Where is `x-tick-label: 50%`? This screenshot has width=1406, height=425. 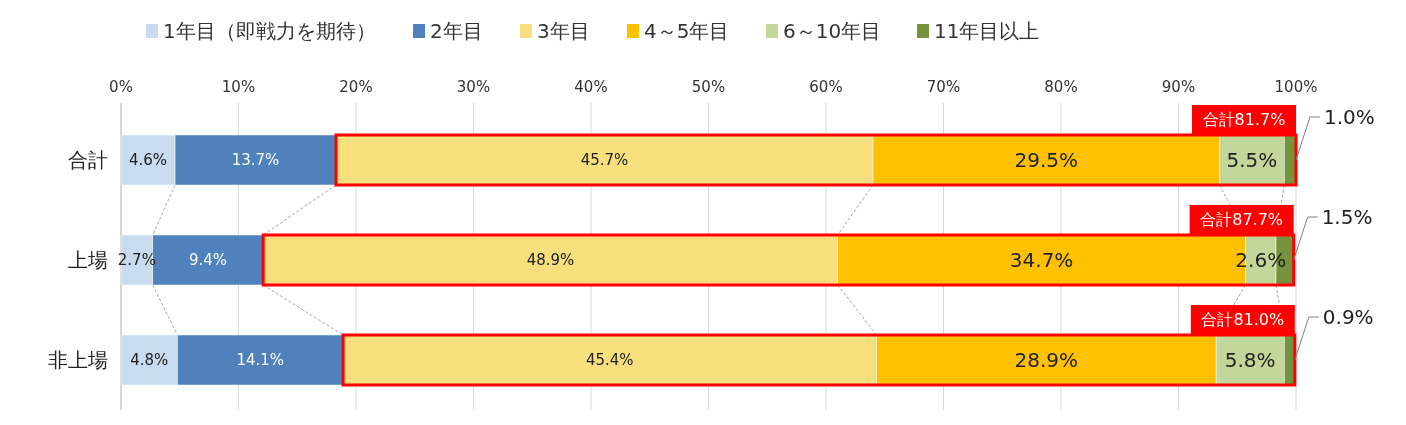
x-tick-label: 50% is located at coordinates (708, 87).